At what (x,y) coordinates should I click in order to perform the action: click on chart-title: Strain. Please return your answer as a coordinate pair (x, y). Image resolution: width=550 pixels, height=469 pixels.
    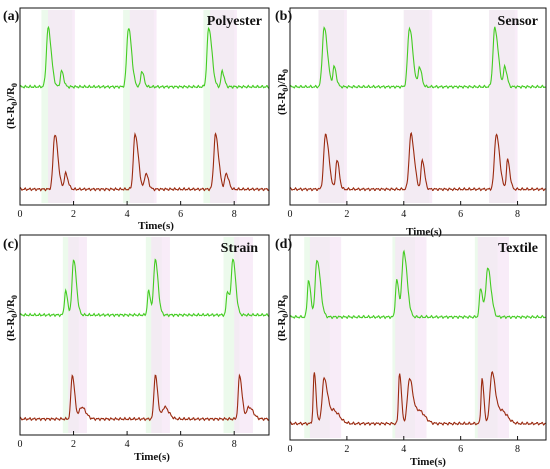
    Looking at the image, I should click on (240, 248).